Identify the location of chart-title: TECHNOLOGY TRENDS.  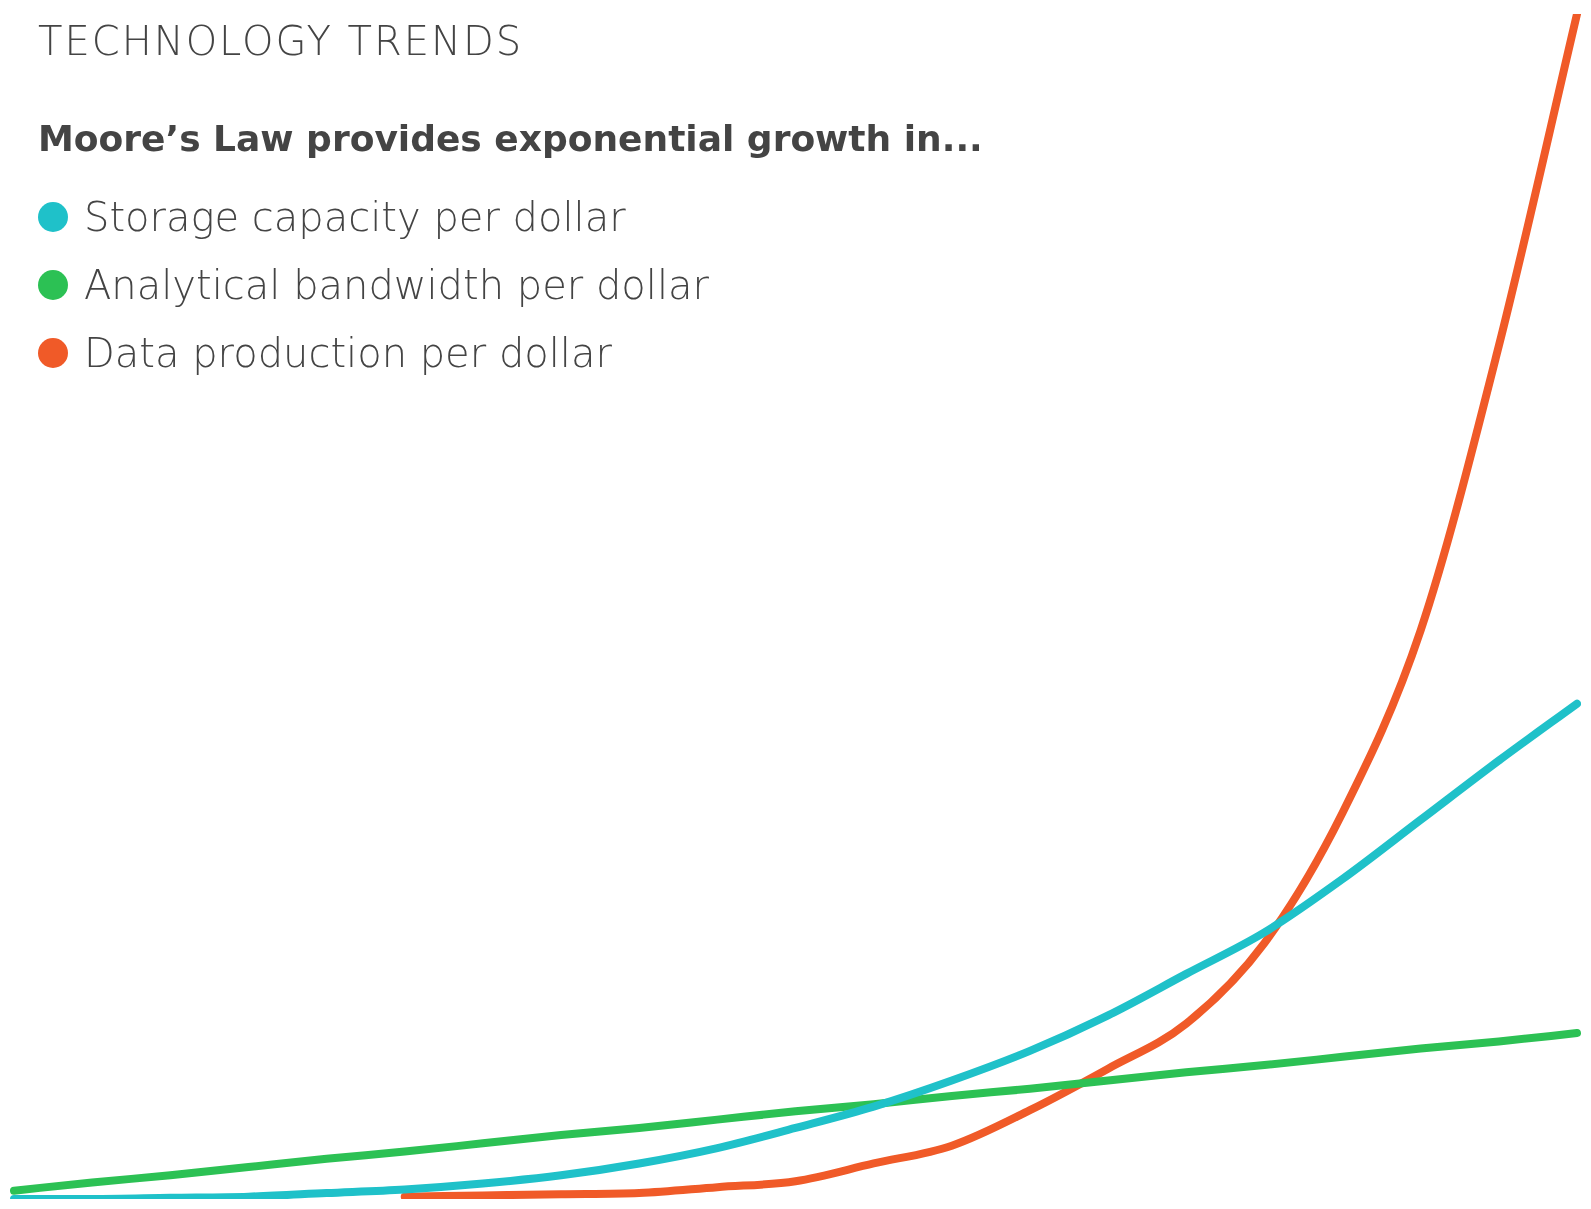
(281, 41).